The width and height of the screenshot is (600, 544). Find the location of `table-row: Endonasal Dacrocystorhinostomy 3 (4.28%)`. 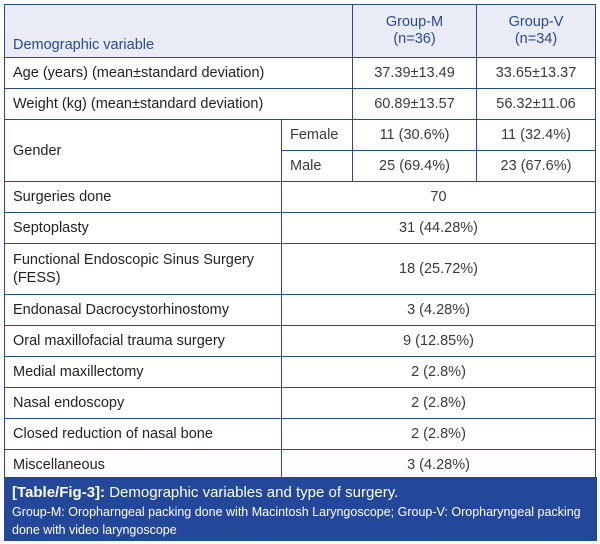

table-row: Endonasal Dacrocystorhinostomy 3 (4.28%) is located at coordinates (300, 310).